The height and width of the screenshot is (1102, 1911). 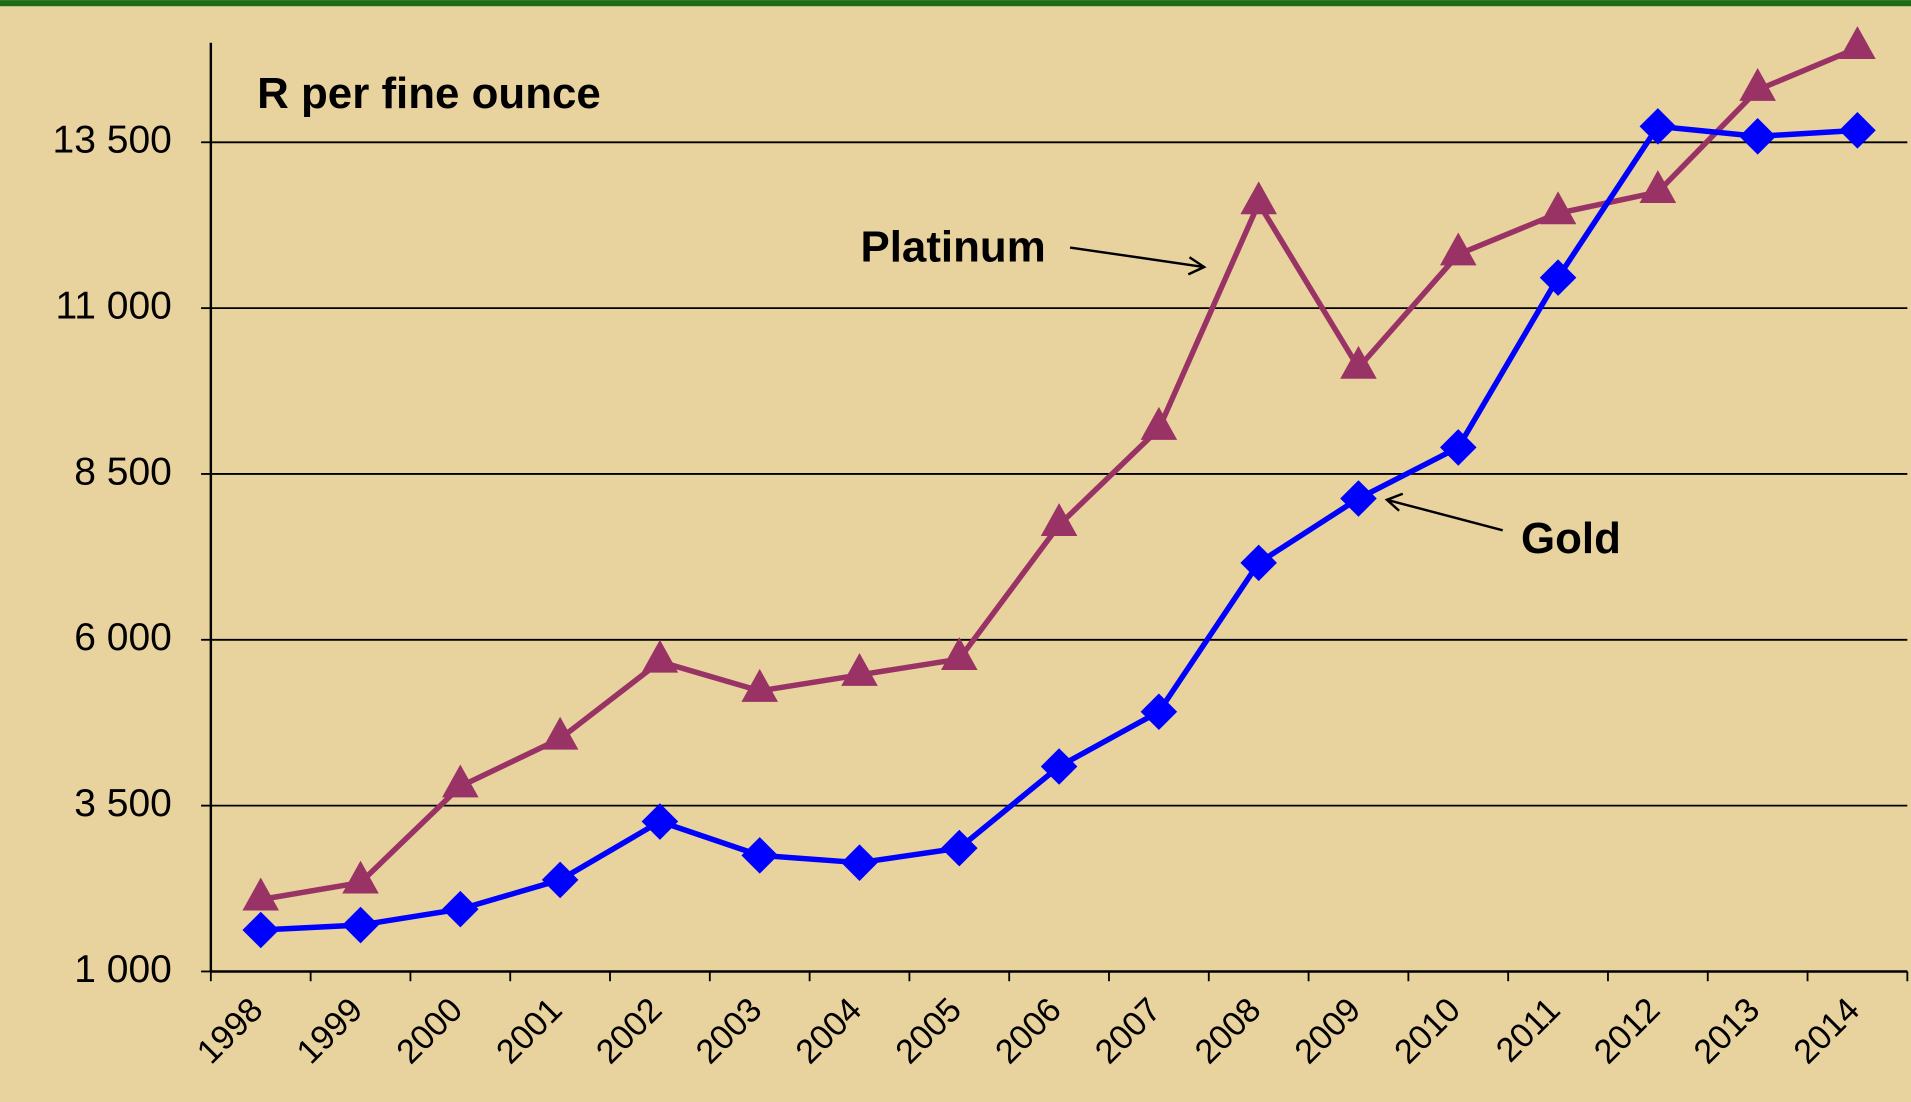 I want to click on chart-title: R per fine ounce, so click(x=429, y=93).